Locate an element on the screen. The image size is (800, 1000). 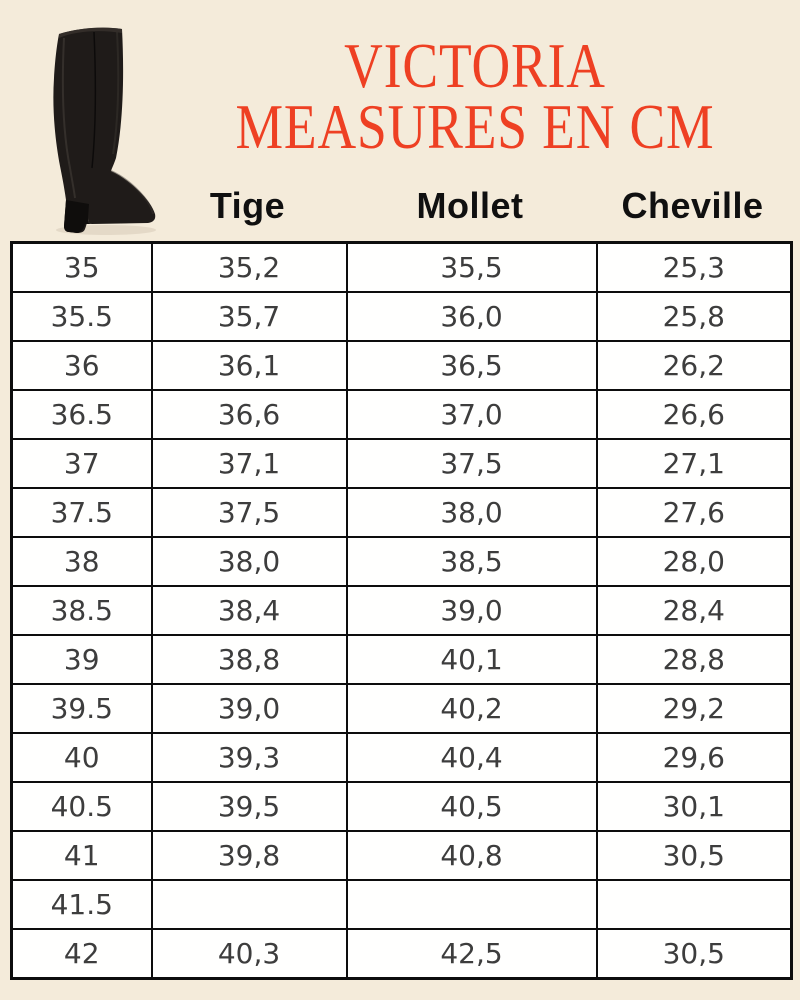
size-cell: 37 is located at coordinates (81, 464).